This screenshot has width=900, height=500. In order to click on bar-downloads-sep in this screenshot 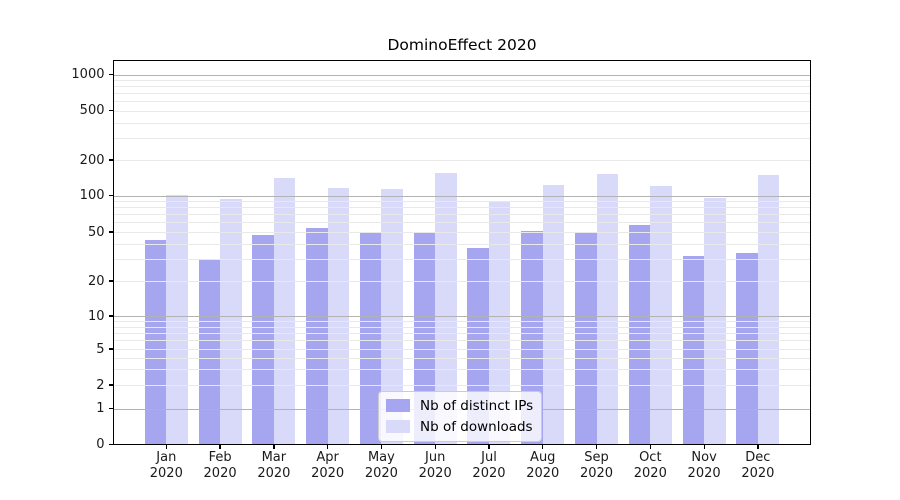, I will do `click(607, 309)`.